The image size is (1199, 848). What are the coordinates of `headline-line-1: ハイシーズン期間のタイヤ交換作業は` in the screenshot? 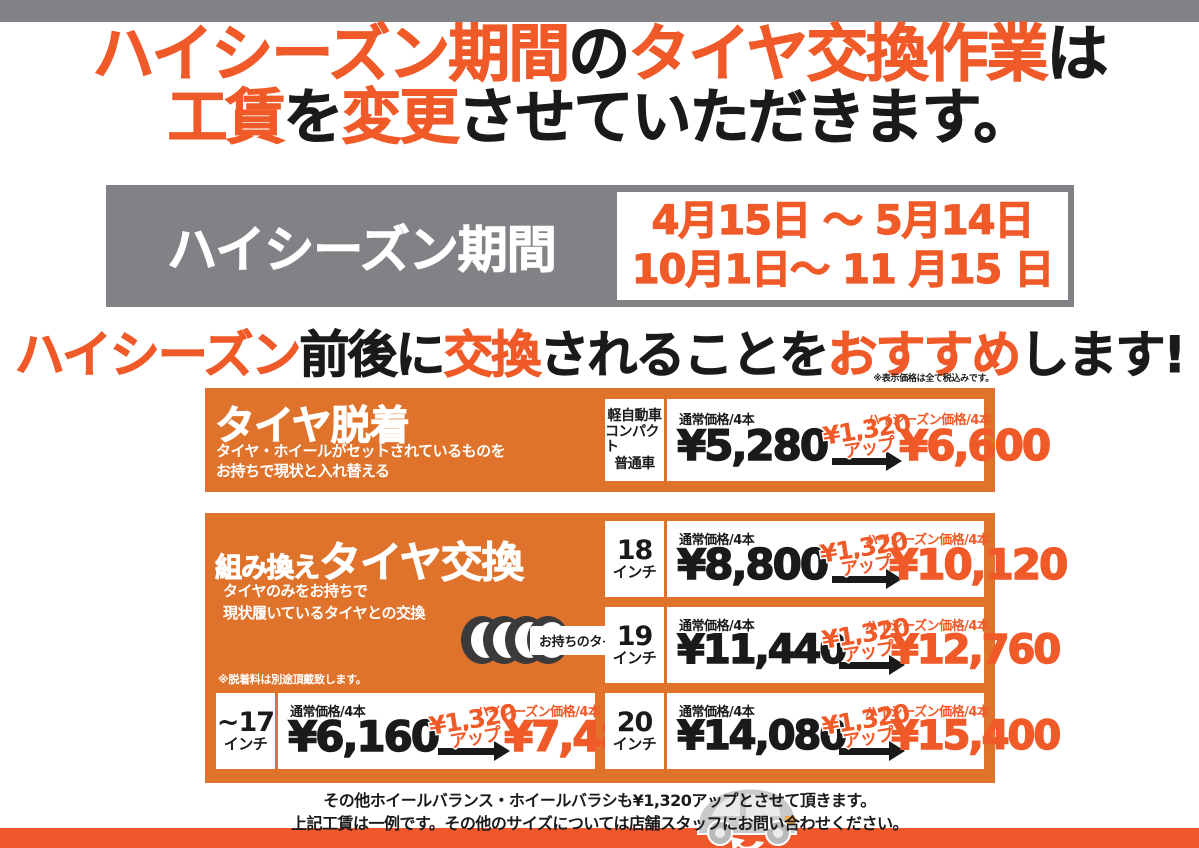 It's located at (599, 53).